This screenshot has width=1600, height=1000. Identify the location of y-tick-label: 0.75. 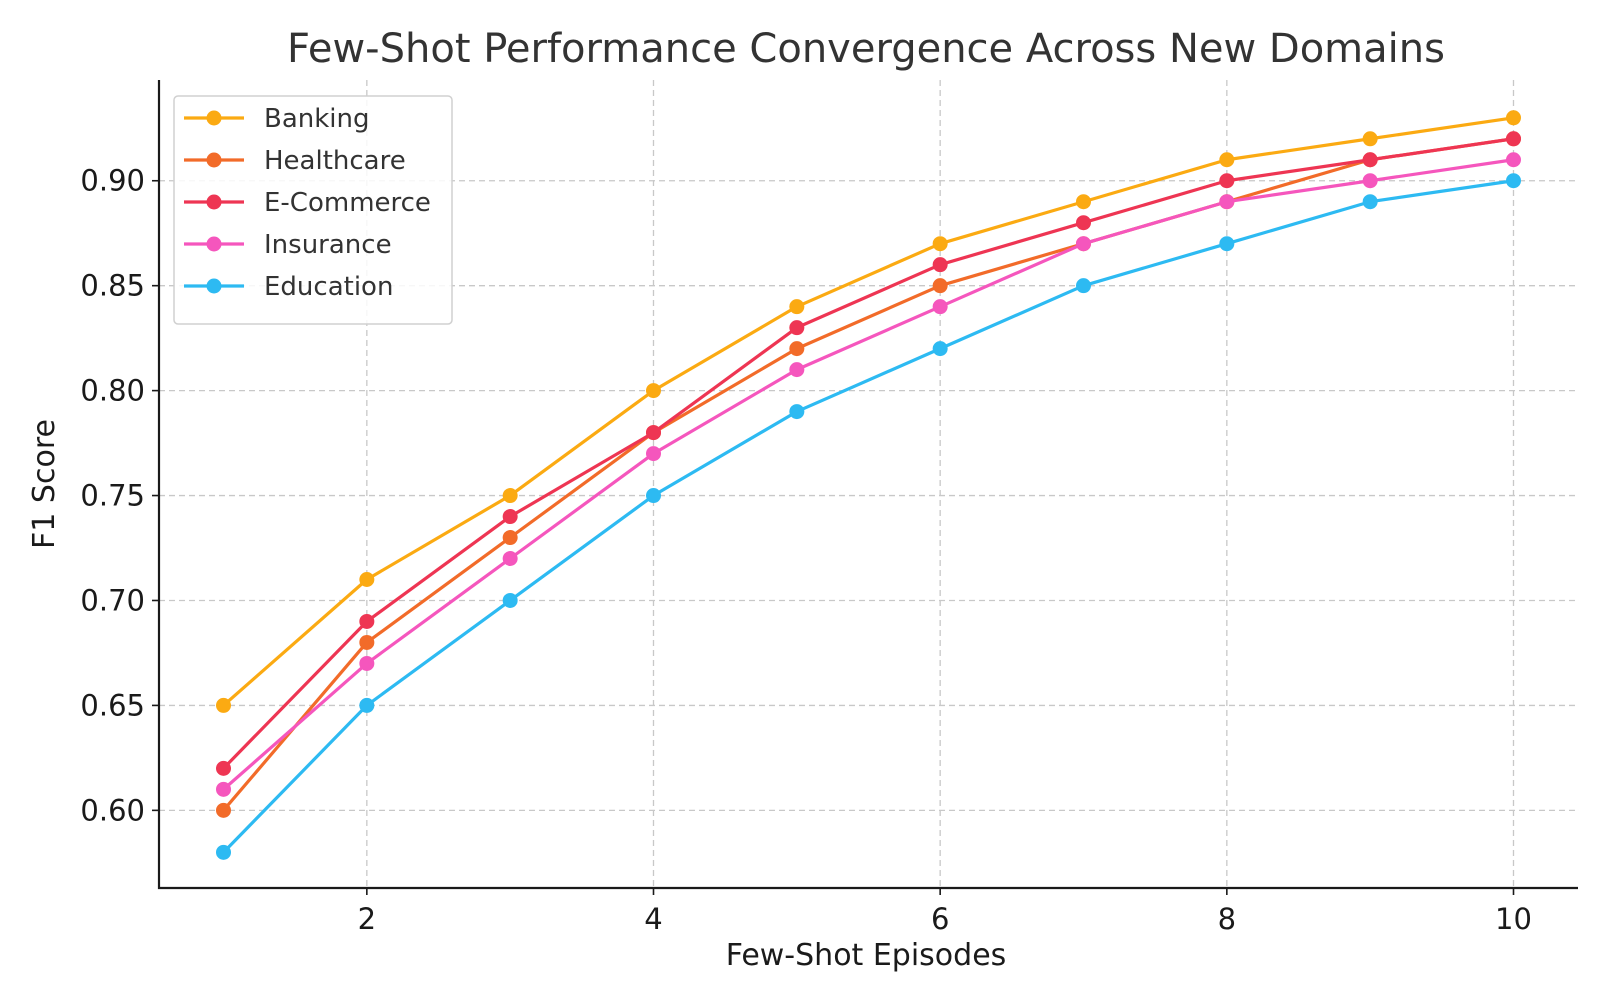
(112, 496).